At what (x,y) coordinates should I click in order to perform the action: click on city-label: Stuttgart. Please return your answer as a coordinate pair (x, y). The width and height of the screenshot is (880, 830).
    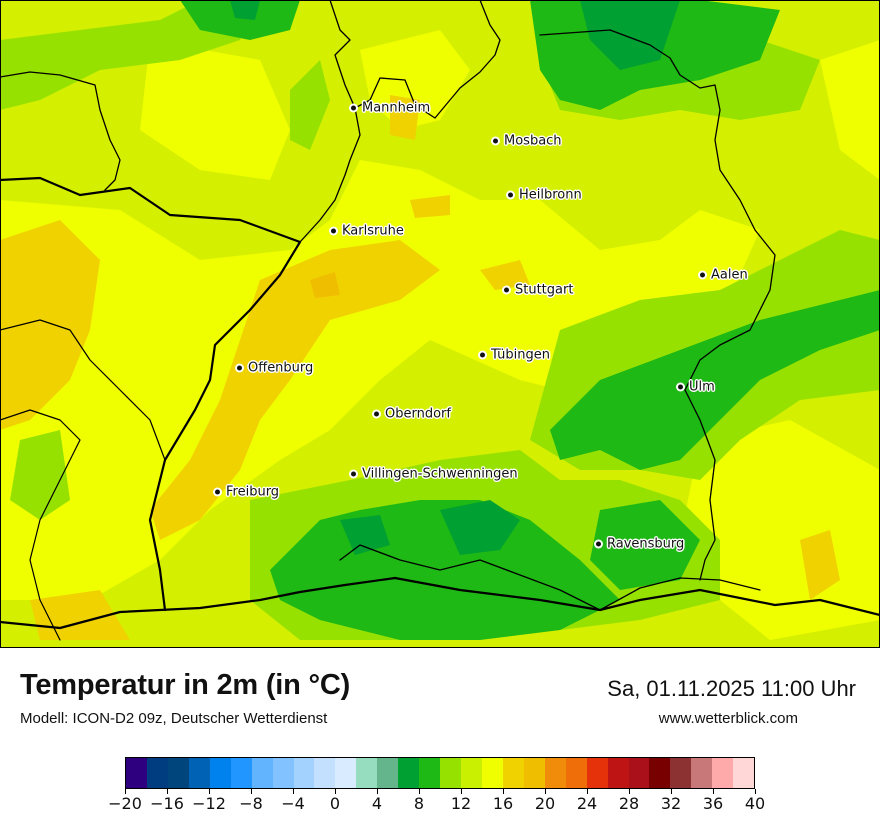
    Looking at the image, I should click on (544, 290).